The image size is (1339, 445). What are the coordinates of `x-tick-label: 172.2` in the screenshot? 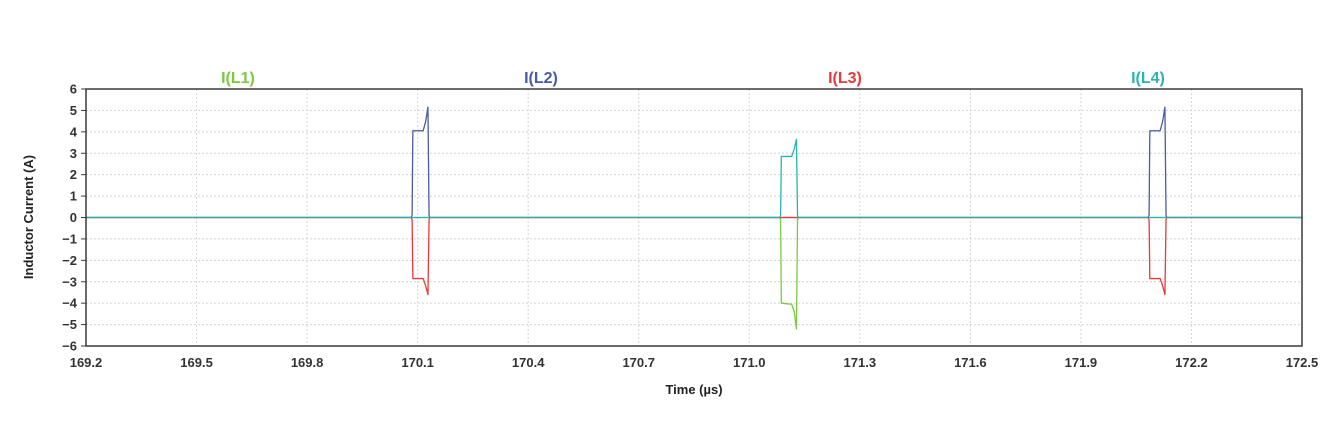 It's located at (1191, 362).